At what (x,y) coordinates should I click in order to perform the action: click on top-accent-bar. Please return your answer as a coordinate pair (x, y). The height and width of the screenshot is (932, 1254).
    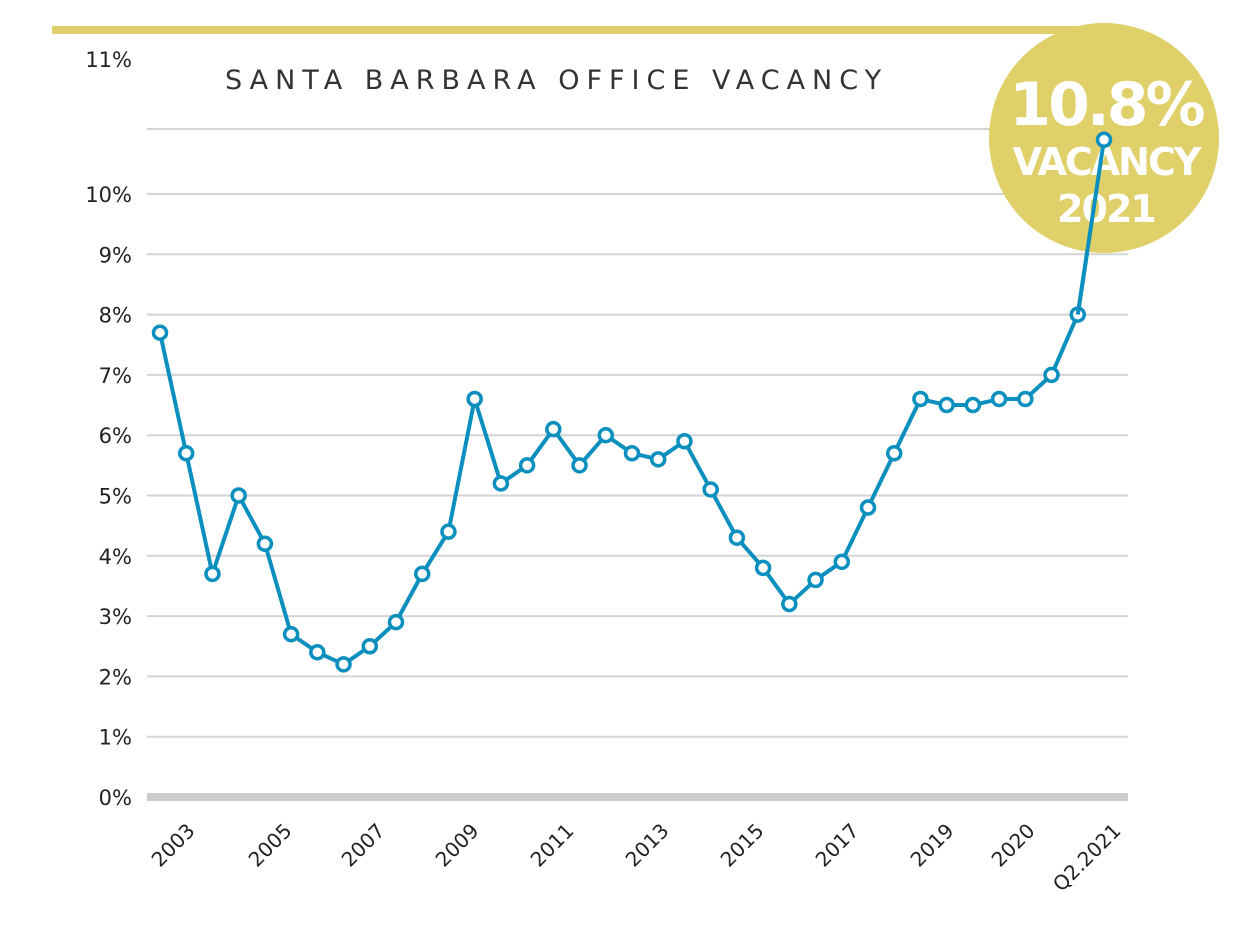
    Looking at the image, I should click on (577, 30).